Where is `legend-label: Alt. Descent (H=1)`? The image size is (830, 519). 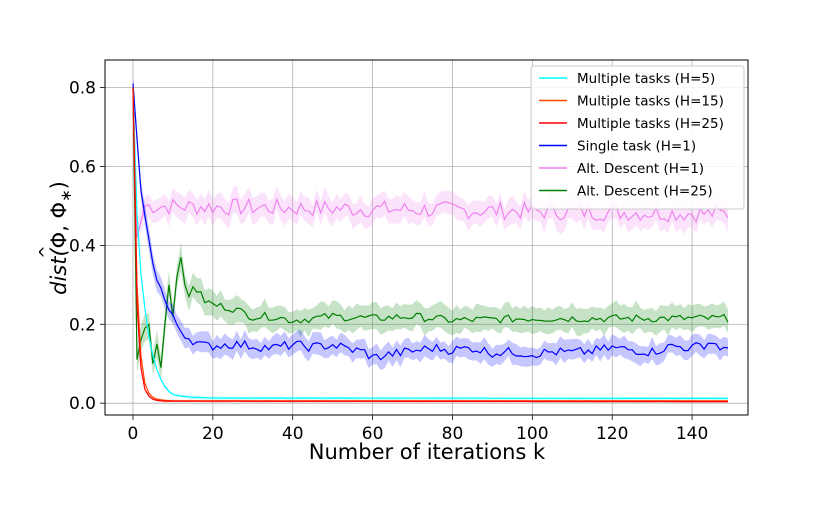
legend-label: Alt. Descent (H=1) is located at coordinates (640, 169).